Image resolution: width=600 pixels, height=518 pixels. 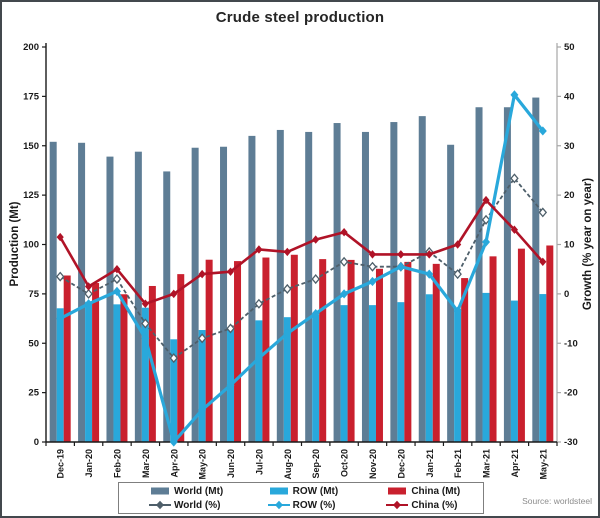 What do you see at coordinates (36, 442) in the screenshot?
I see `left-tick-label: 0` at bounding box center [36, 442].